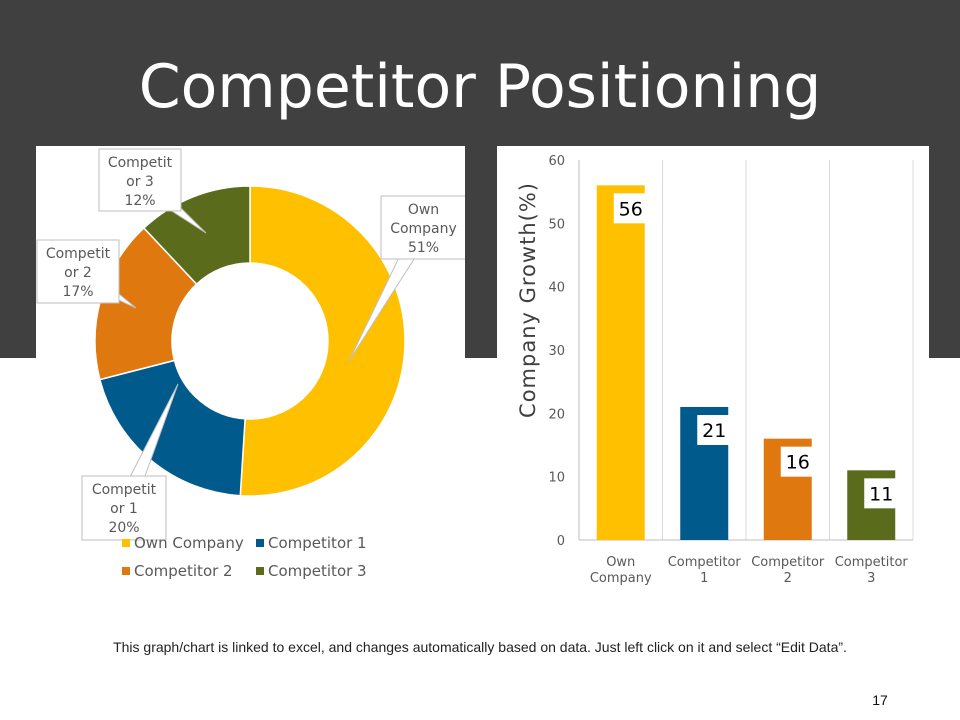  I want to click on data-label-own-company: Own Company 51%, so click(407, 278).